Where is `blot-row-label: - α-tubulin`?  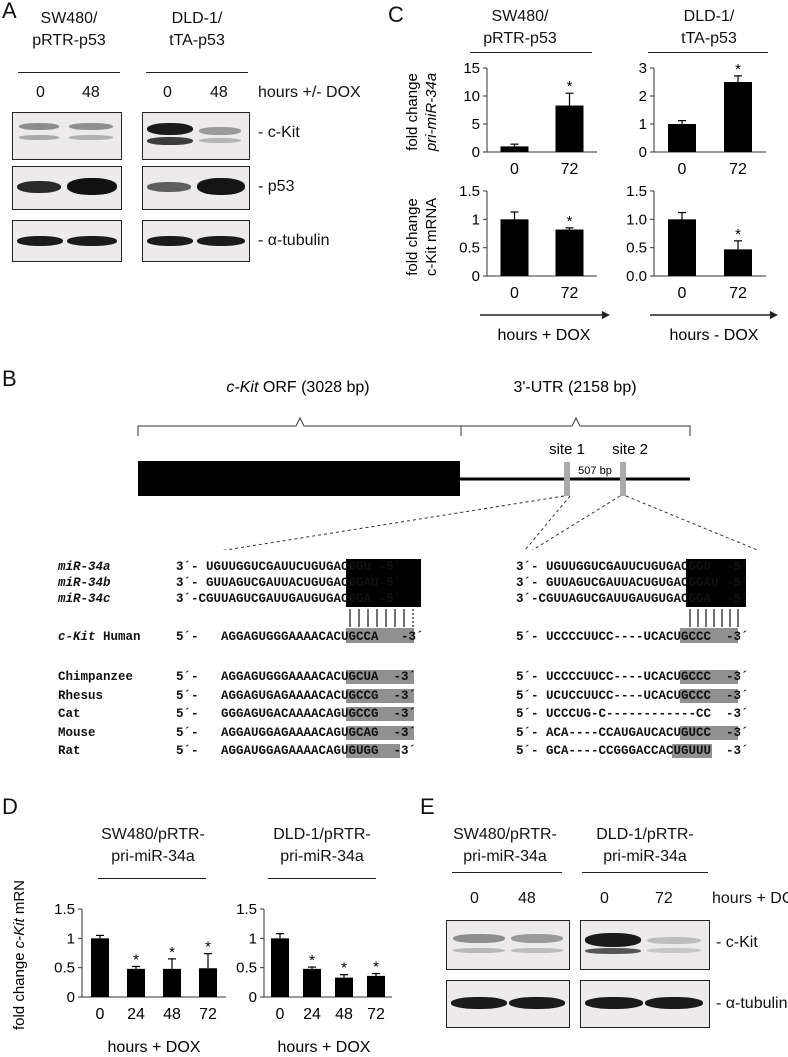 blot-row-label: - α-tubulin is located at coordinates (294, 240).